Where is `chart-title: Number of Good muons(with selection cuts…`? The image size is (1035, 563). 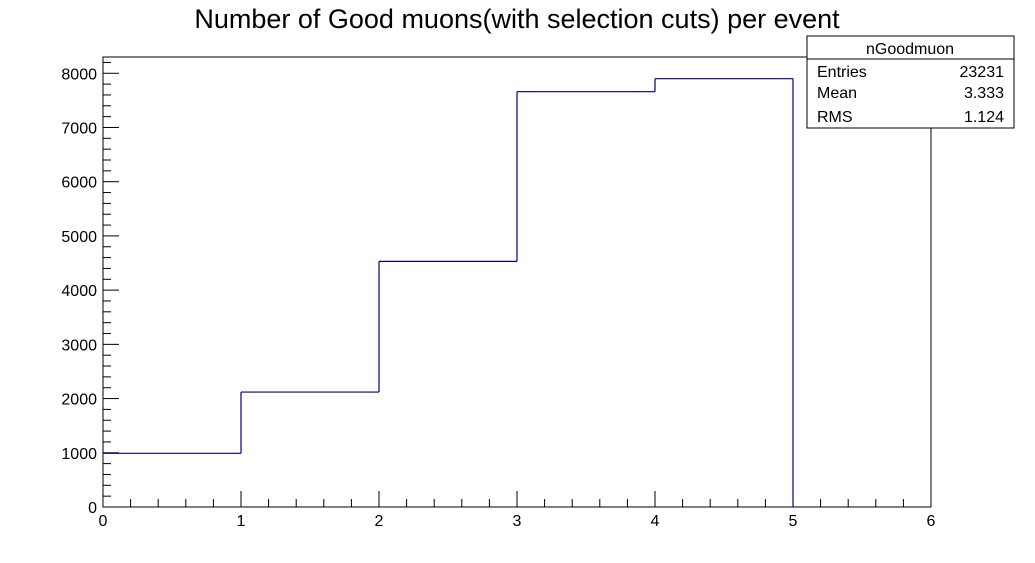 chart-title: Number of Good muons(with selection cuts… is located at coordinates (517, 19).